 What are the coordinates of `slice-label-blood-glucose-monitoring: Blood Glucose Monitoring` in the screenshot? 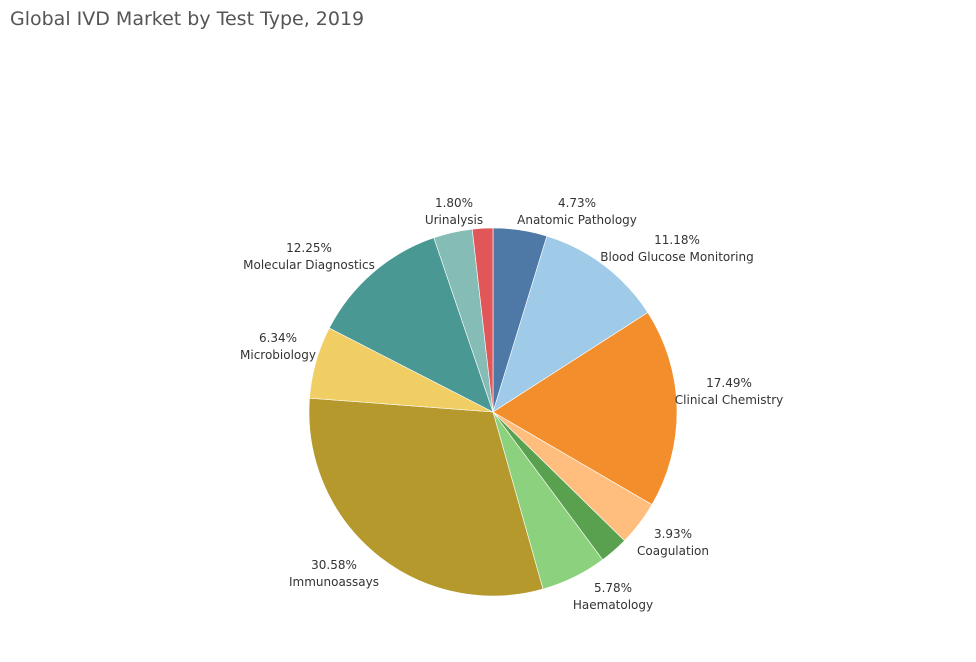 It's located at (676, 257).